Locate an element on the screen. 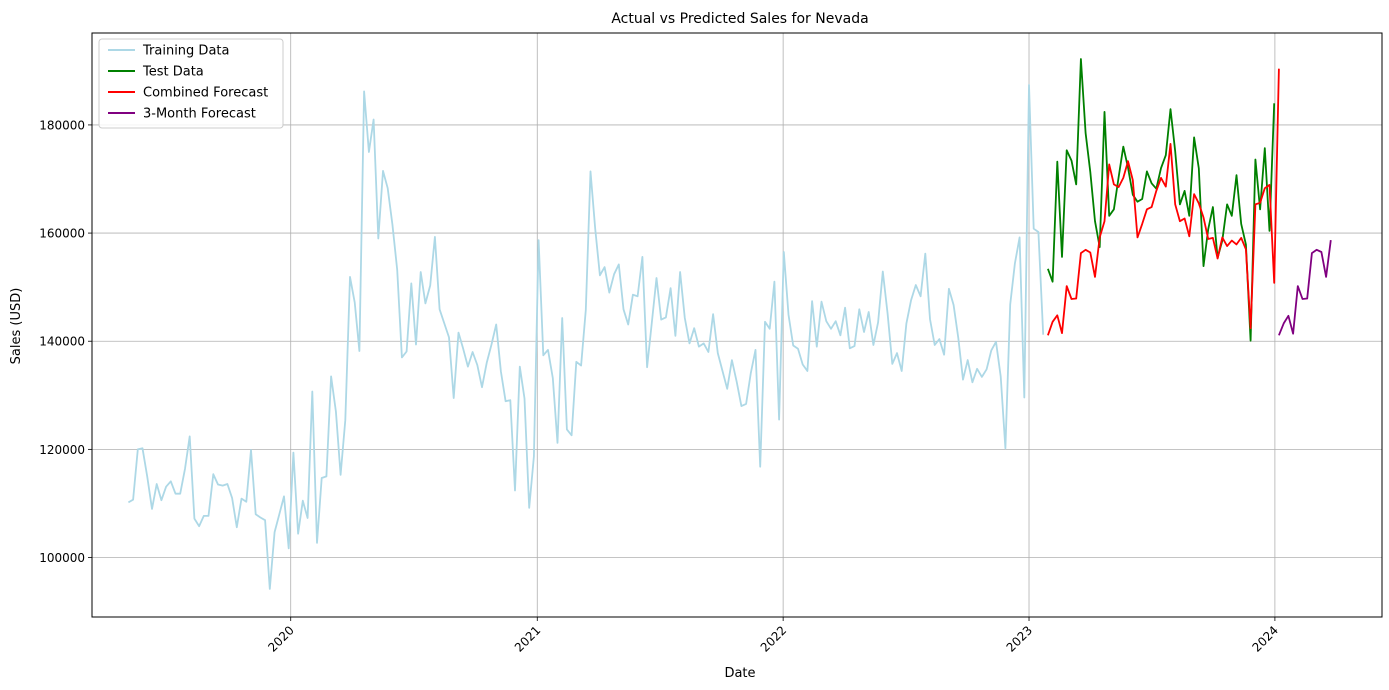  x-tick-label: 2020 is located at coordinates (280, 638).